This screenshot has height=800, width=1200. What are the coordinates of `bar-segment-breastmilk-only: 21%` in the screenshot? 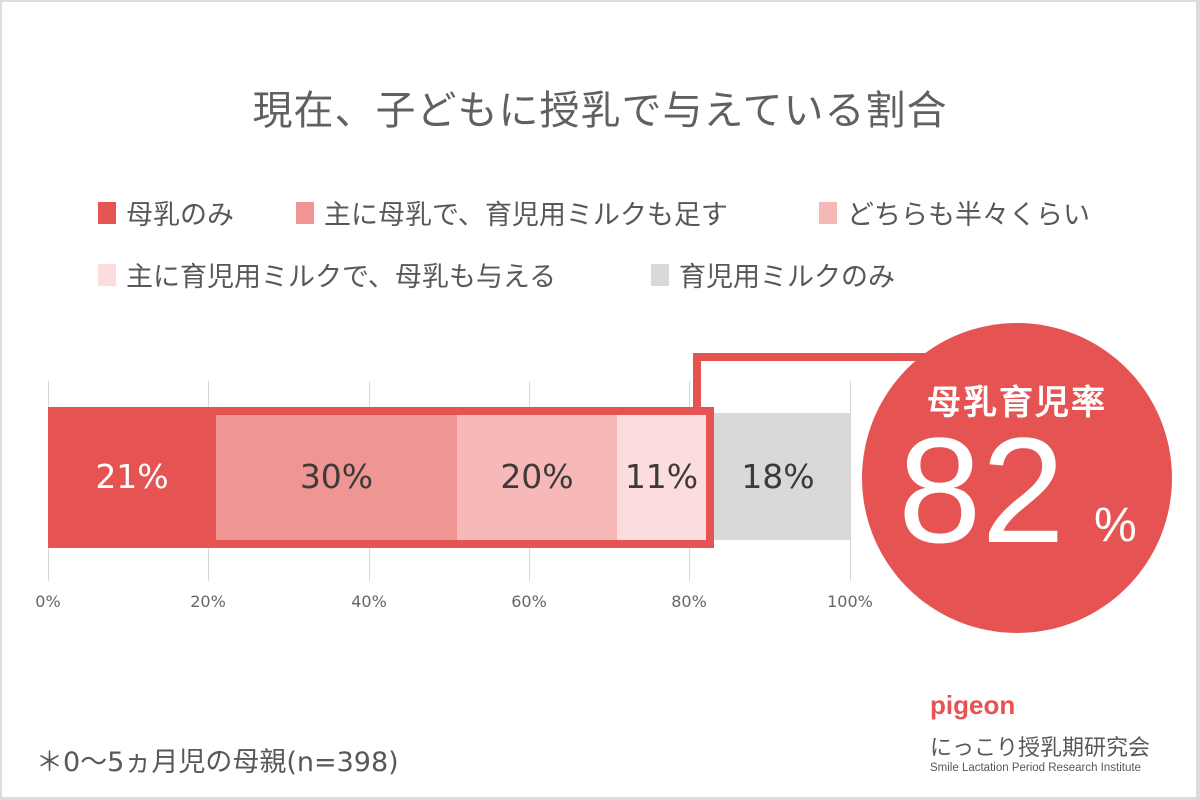 It's located at (132, 476).